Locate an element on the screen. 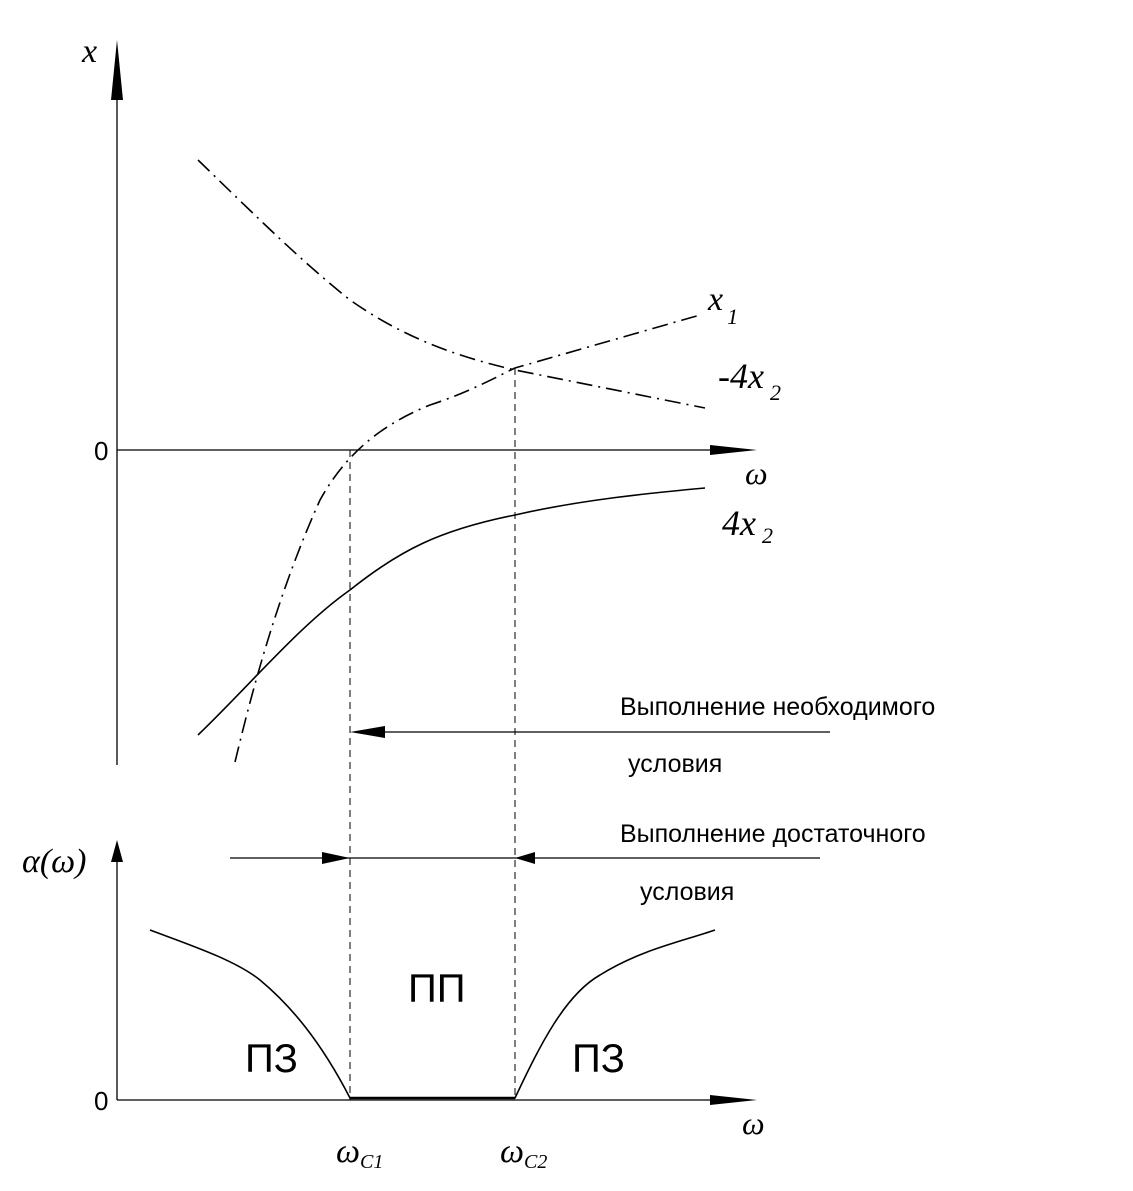  sufficient-arrowhead-left is located at coordinates (336, 858).